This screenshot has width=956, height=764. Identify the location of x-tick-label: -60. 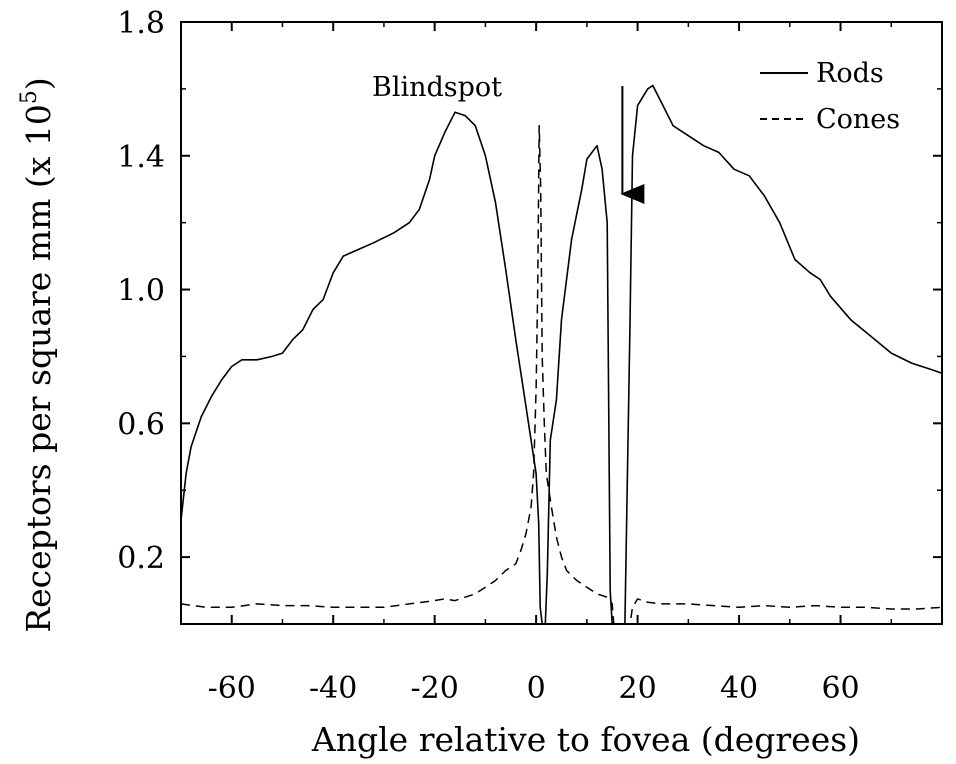
(232, 688).